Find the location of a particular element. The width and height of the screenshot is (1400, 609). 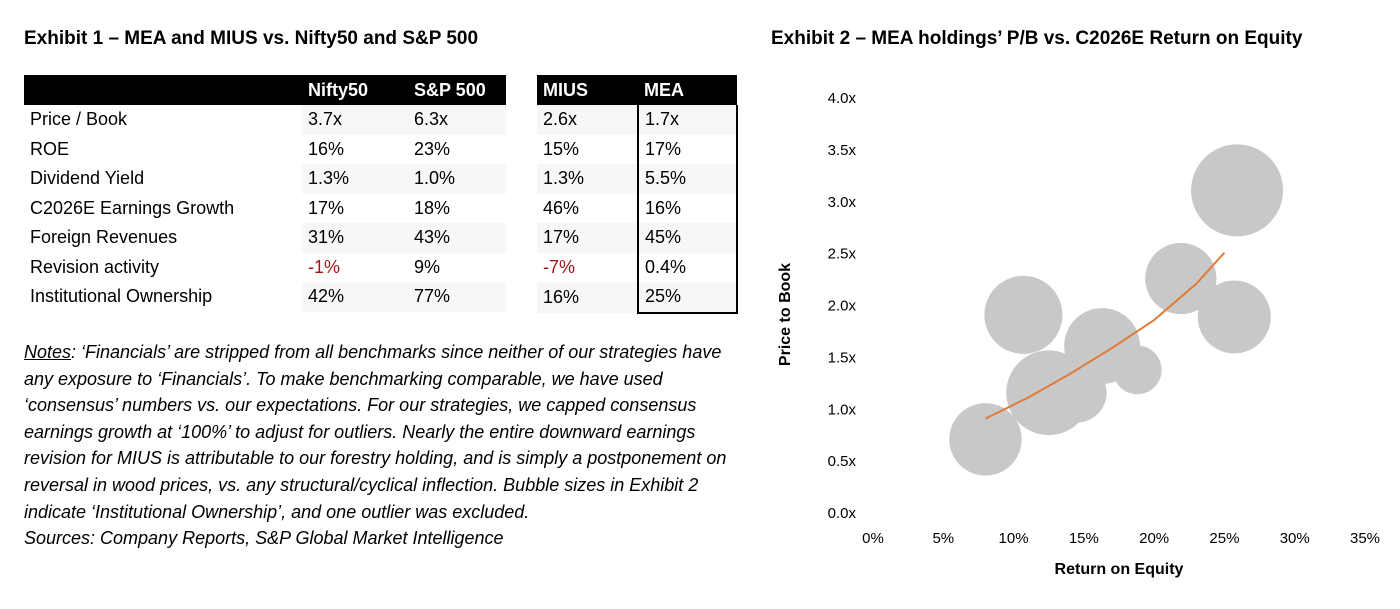

table-cell: 18% is located at coordinates (432, 207).